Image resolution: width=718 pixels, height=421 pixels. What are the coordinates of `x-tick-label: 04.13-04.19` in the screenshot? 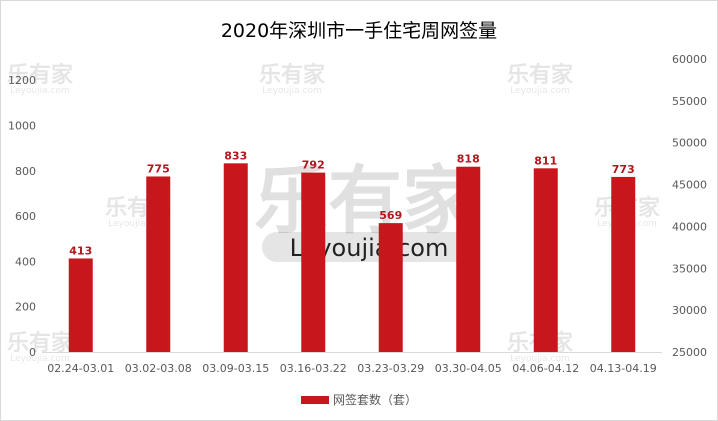 It's located at (623, 368).